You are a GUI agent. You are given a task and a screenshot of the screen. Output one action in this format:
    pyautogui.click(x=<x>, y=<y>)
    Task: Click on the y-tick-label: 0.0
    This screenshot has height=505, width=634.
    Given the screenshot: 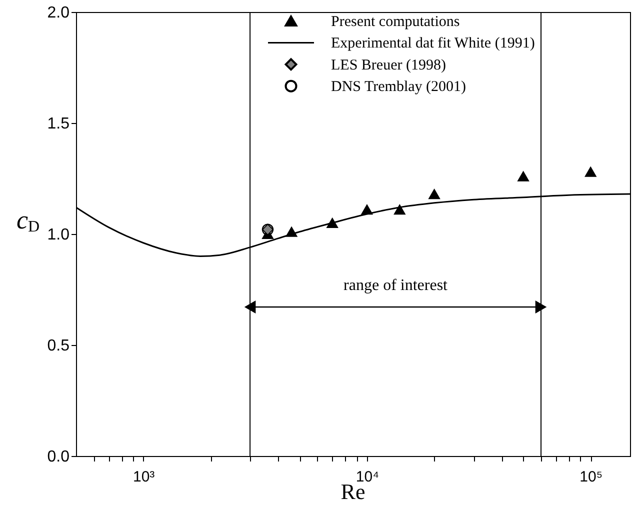 What is the action you would take?
    pyautogui.click(x=58, y=457)
    